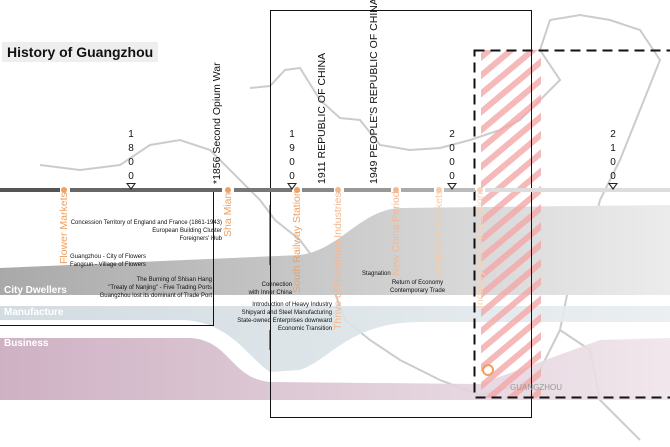  What do you see at coordinates (335, 339) in the screenshot?
I see `manufacture-band` at bounding box center [335, 339].